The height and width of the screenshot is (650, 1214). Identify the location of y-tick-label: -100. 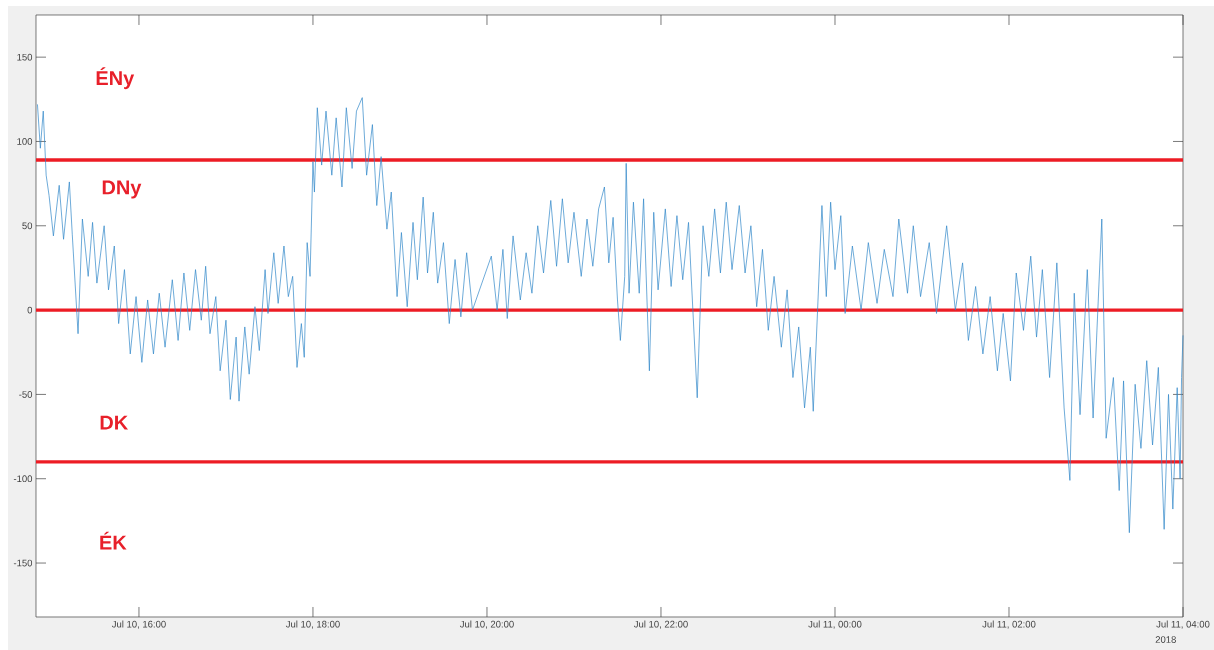
(23, 479).